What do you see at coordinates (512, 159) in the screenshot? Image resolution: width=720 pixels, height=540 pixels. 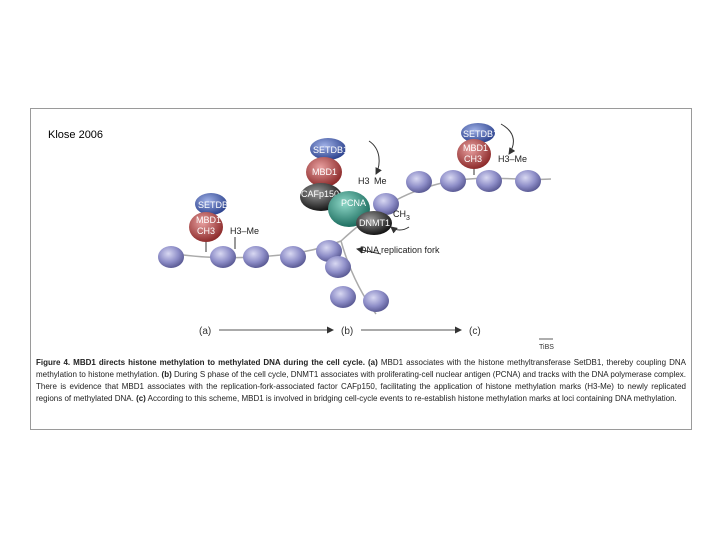 I see `h3me-label-c: H3–Me` at bounding box center [512, 159].